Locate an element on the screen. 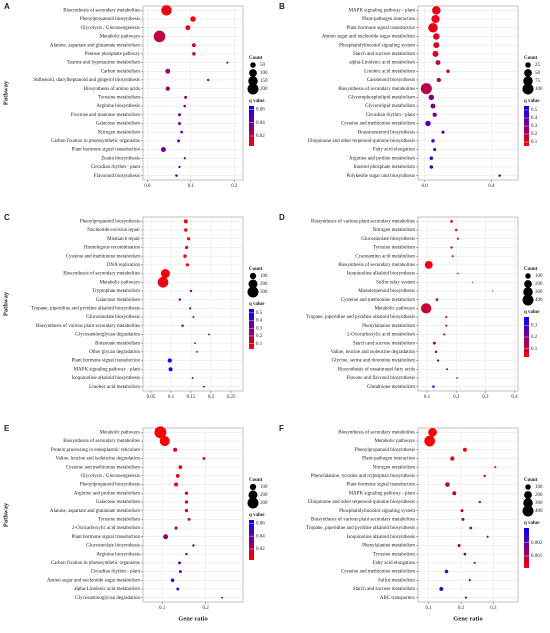 The width and height of the screenshot is (550, 633). colorbar-label: 0.4 is located at coordinates (534, 118).